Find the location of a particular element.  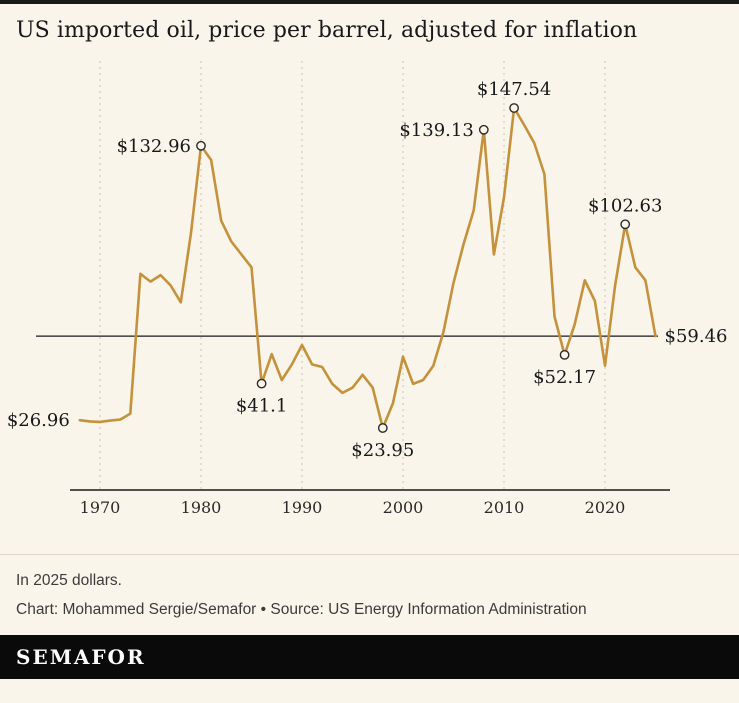

x-tick-label-2010: 2010 is located at coordinates (504, 507).